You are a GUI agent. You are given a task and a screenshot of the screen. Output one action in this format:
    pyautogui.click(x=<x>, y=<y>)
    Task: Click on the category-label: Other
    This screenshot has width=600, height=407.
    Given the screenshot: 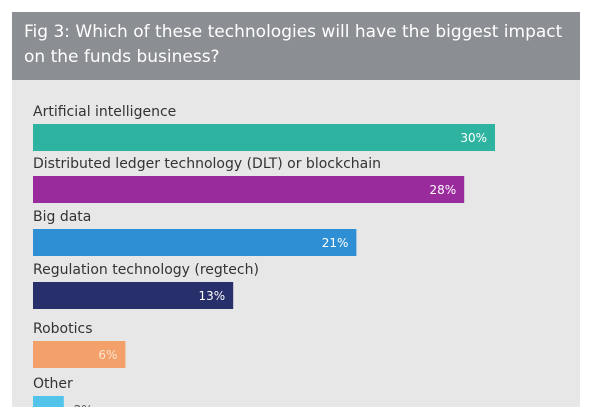 What is the action you would take?
    pyautogui.click(x=53, y=384)
    